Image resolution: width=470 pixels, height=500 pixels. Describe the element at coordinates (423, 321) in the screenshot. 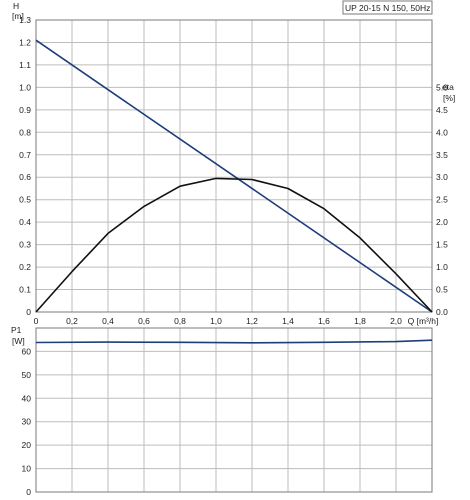

I see `x-axis-label: Q [m³/h]` at that location.